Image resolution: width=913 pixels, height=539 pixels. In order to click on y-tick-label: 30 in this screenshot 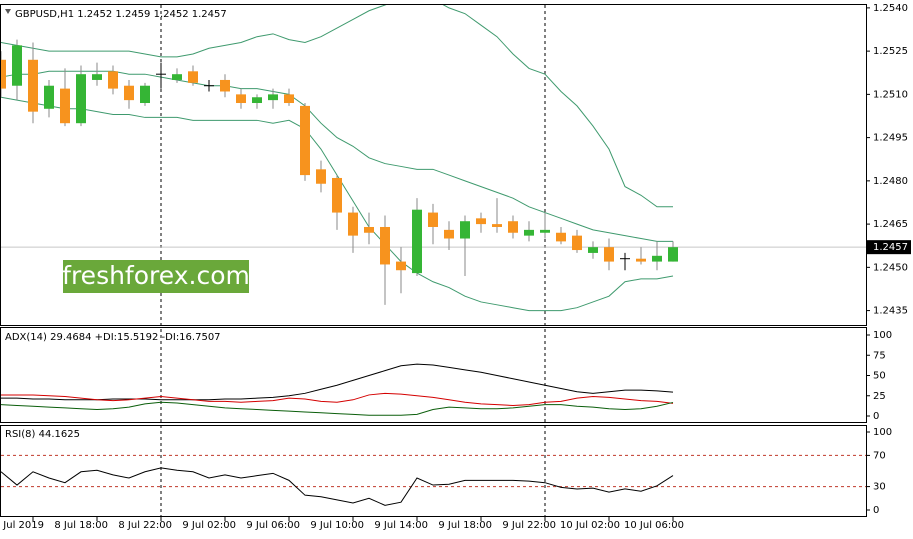, I will do `click(879, 487)`.